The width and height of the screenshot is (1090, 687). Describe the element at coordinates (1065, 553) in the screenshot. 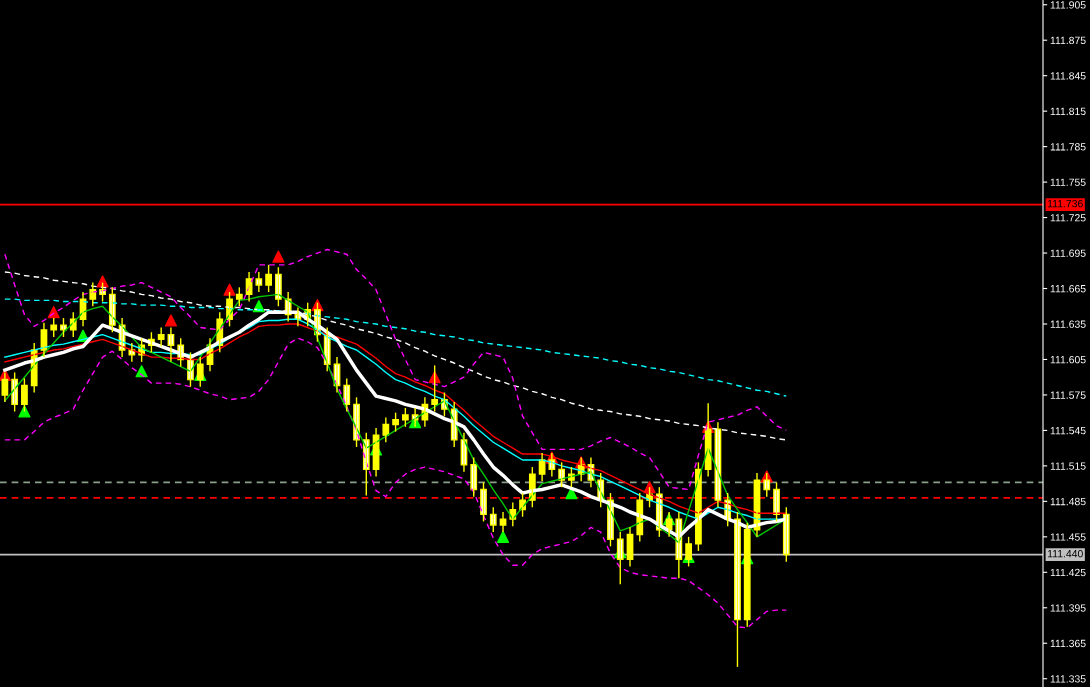

I see `ref-line-label: 111.440` at that location.